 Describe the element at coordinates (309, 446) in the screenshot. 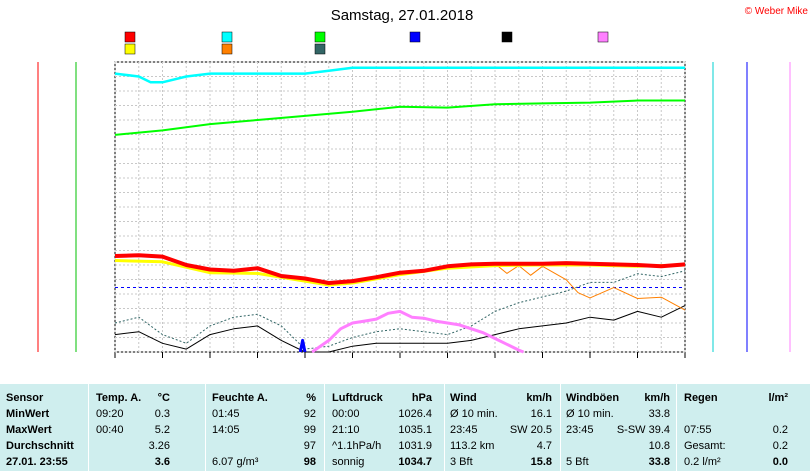

I see `summary-cell: 97` at that location.